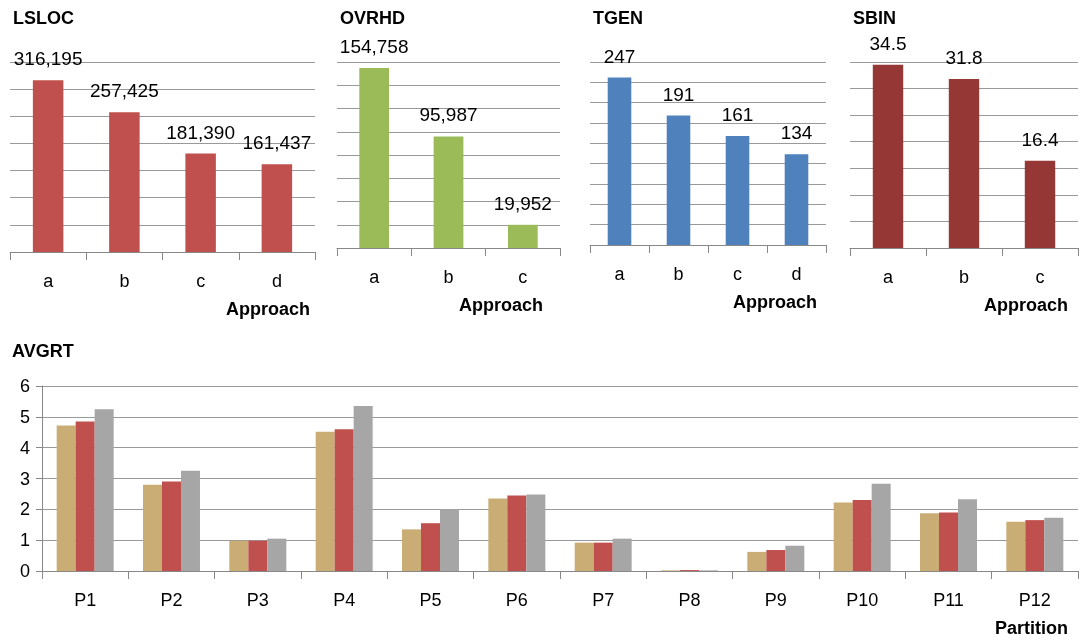  What do you see at coordinates (888, 43) in the screenshot?
I see `data-label: 34.5` at bounding box center [888, 43].